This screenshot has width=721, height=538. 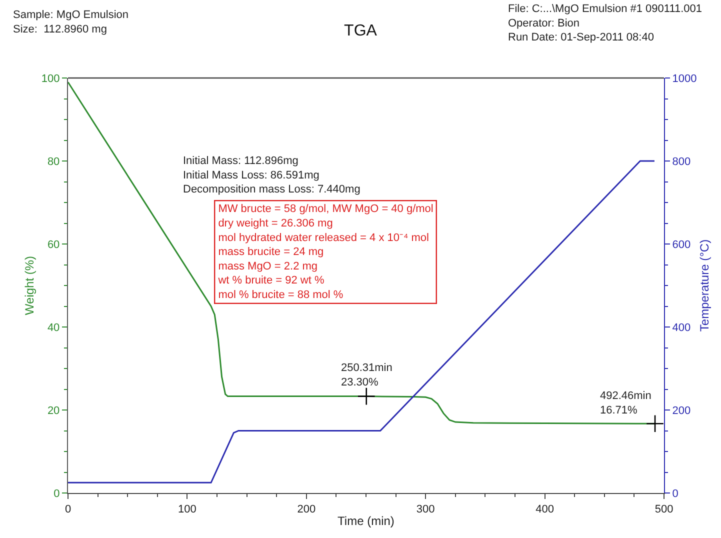 I want to click on y2-tick-label: 800, so click(x=681, y=162).